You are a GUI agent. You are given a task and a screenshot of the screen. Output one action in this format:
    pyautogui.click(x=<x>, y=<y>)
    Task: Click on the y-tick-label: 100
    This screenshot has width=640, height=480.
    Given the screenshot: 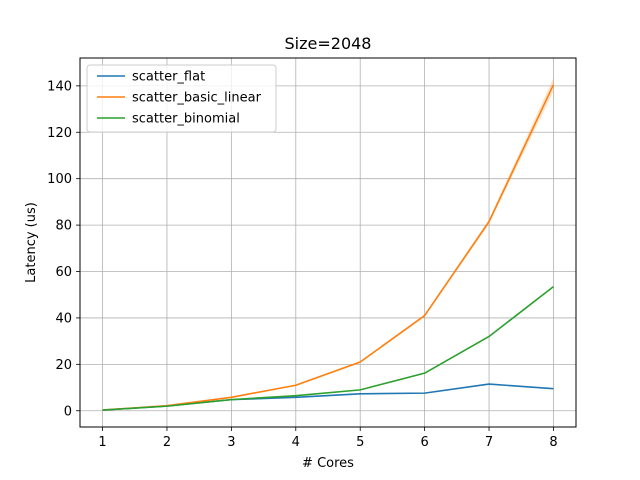 What is the action you would take?
    pyautogui.click(x=59, y=179)
    